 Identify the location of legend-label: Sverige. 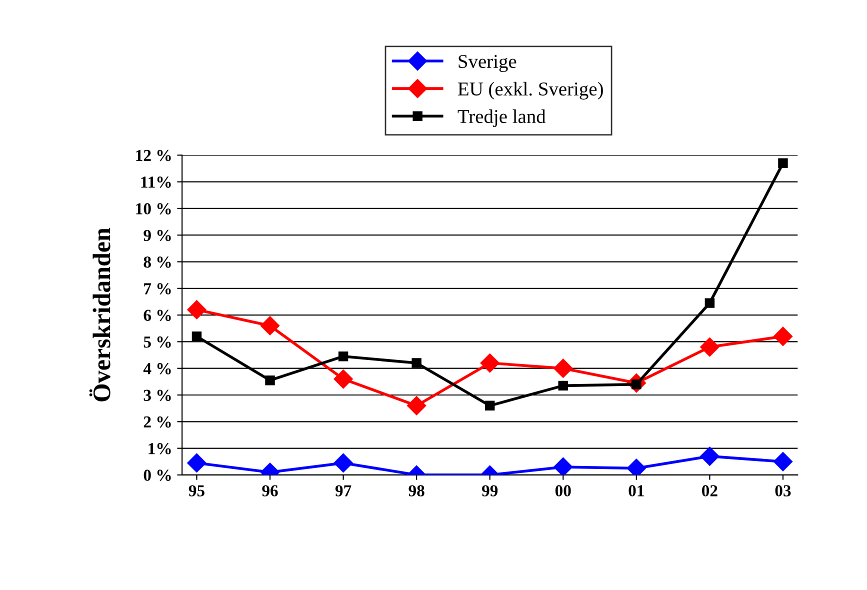
(487, 63).